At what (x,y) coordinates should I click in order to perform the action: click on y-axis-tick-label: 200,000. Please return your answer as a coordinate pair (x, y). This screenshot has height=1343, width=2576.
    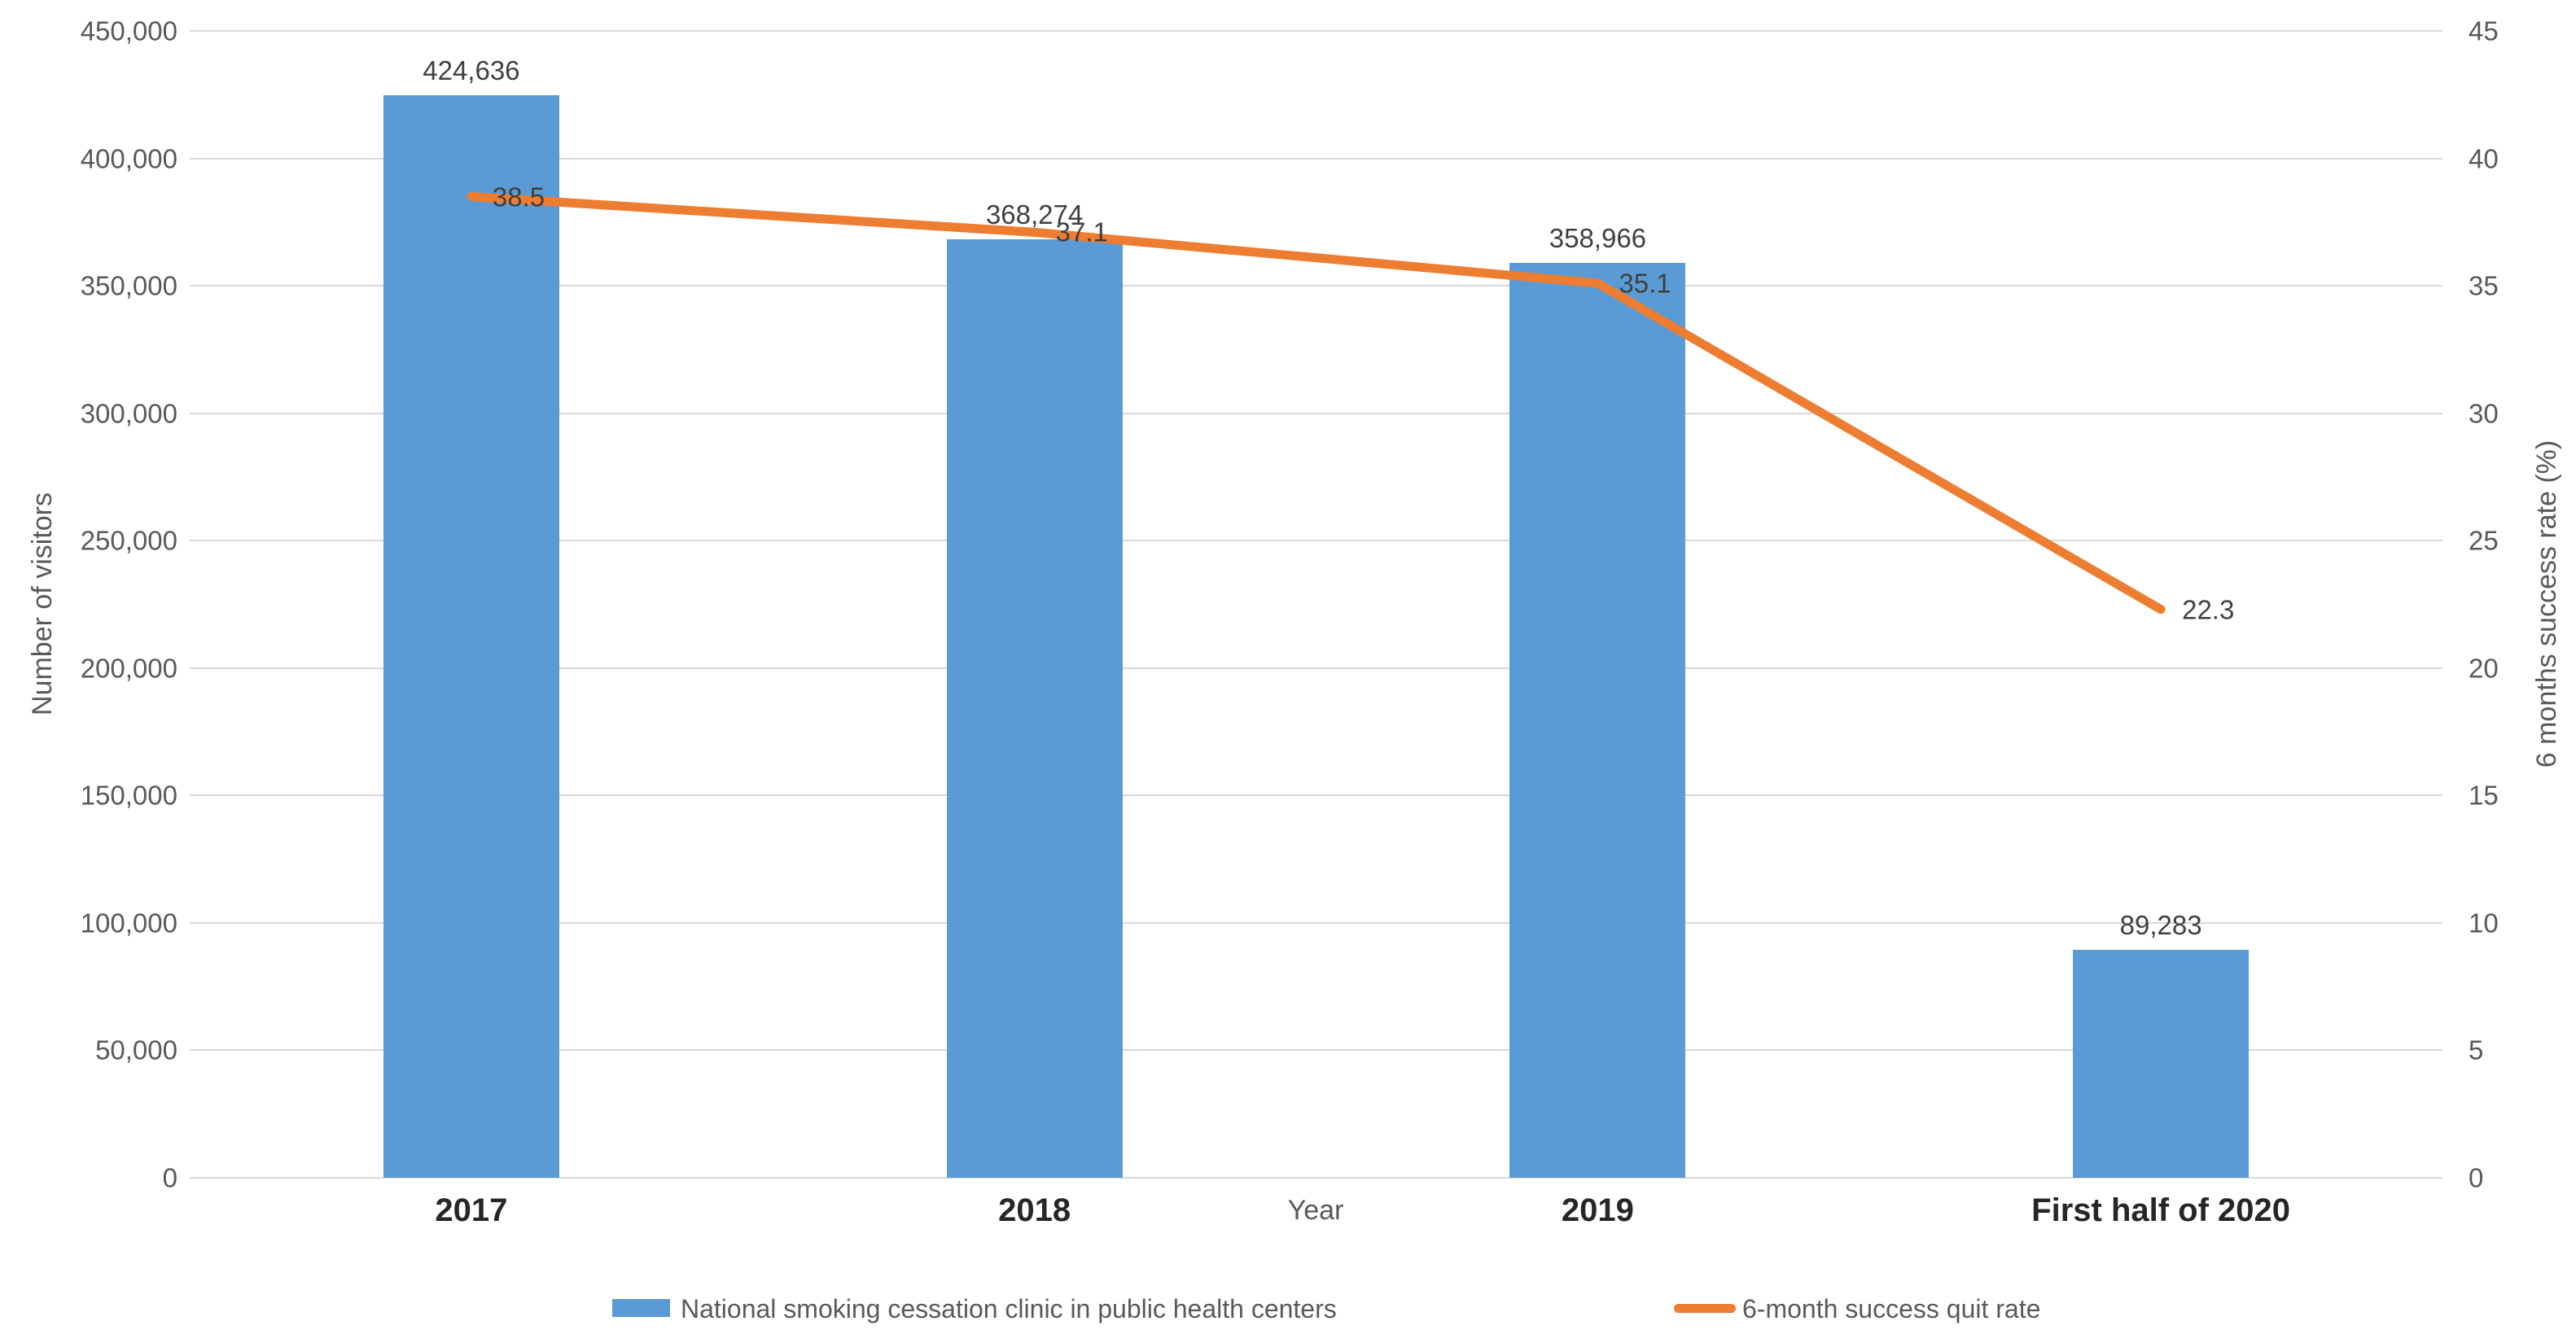
    Looking at the image, I should click on (128, 668).